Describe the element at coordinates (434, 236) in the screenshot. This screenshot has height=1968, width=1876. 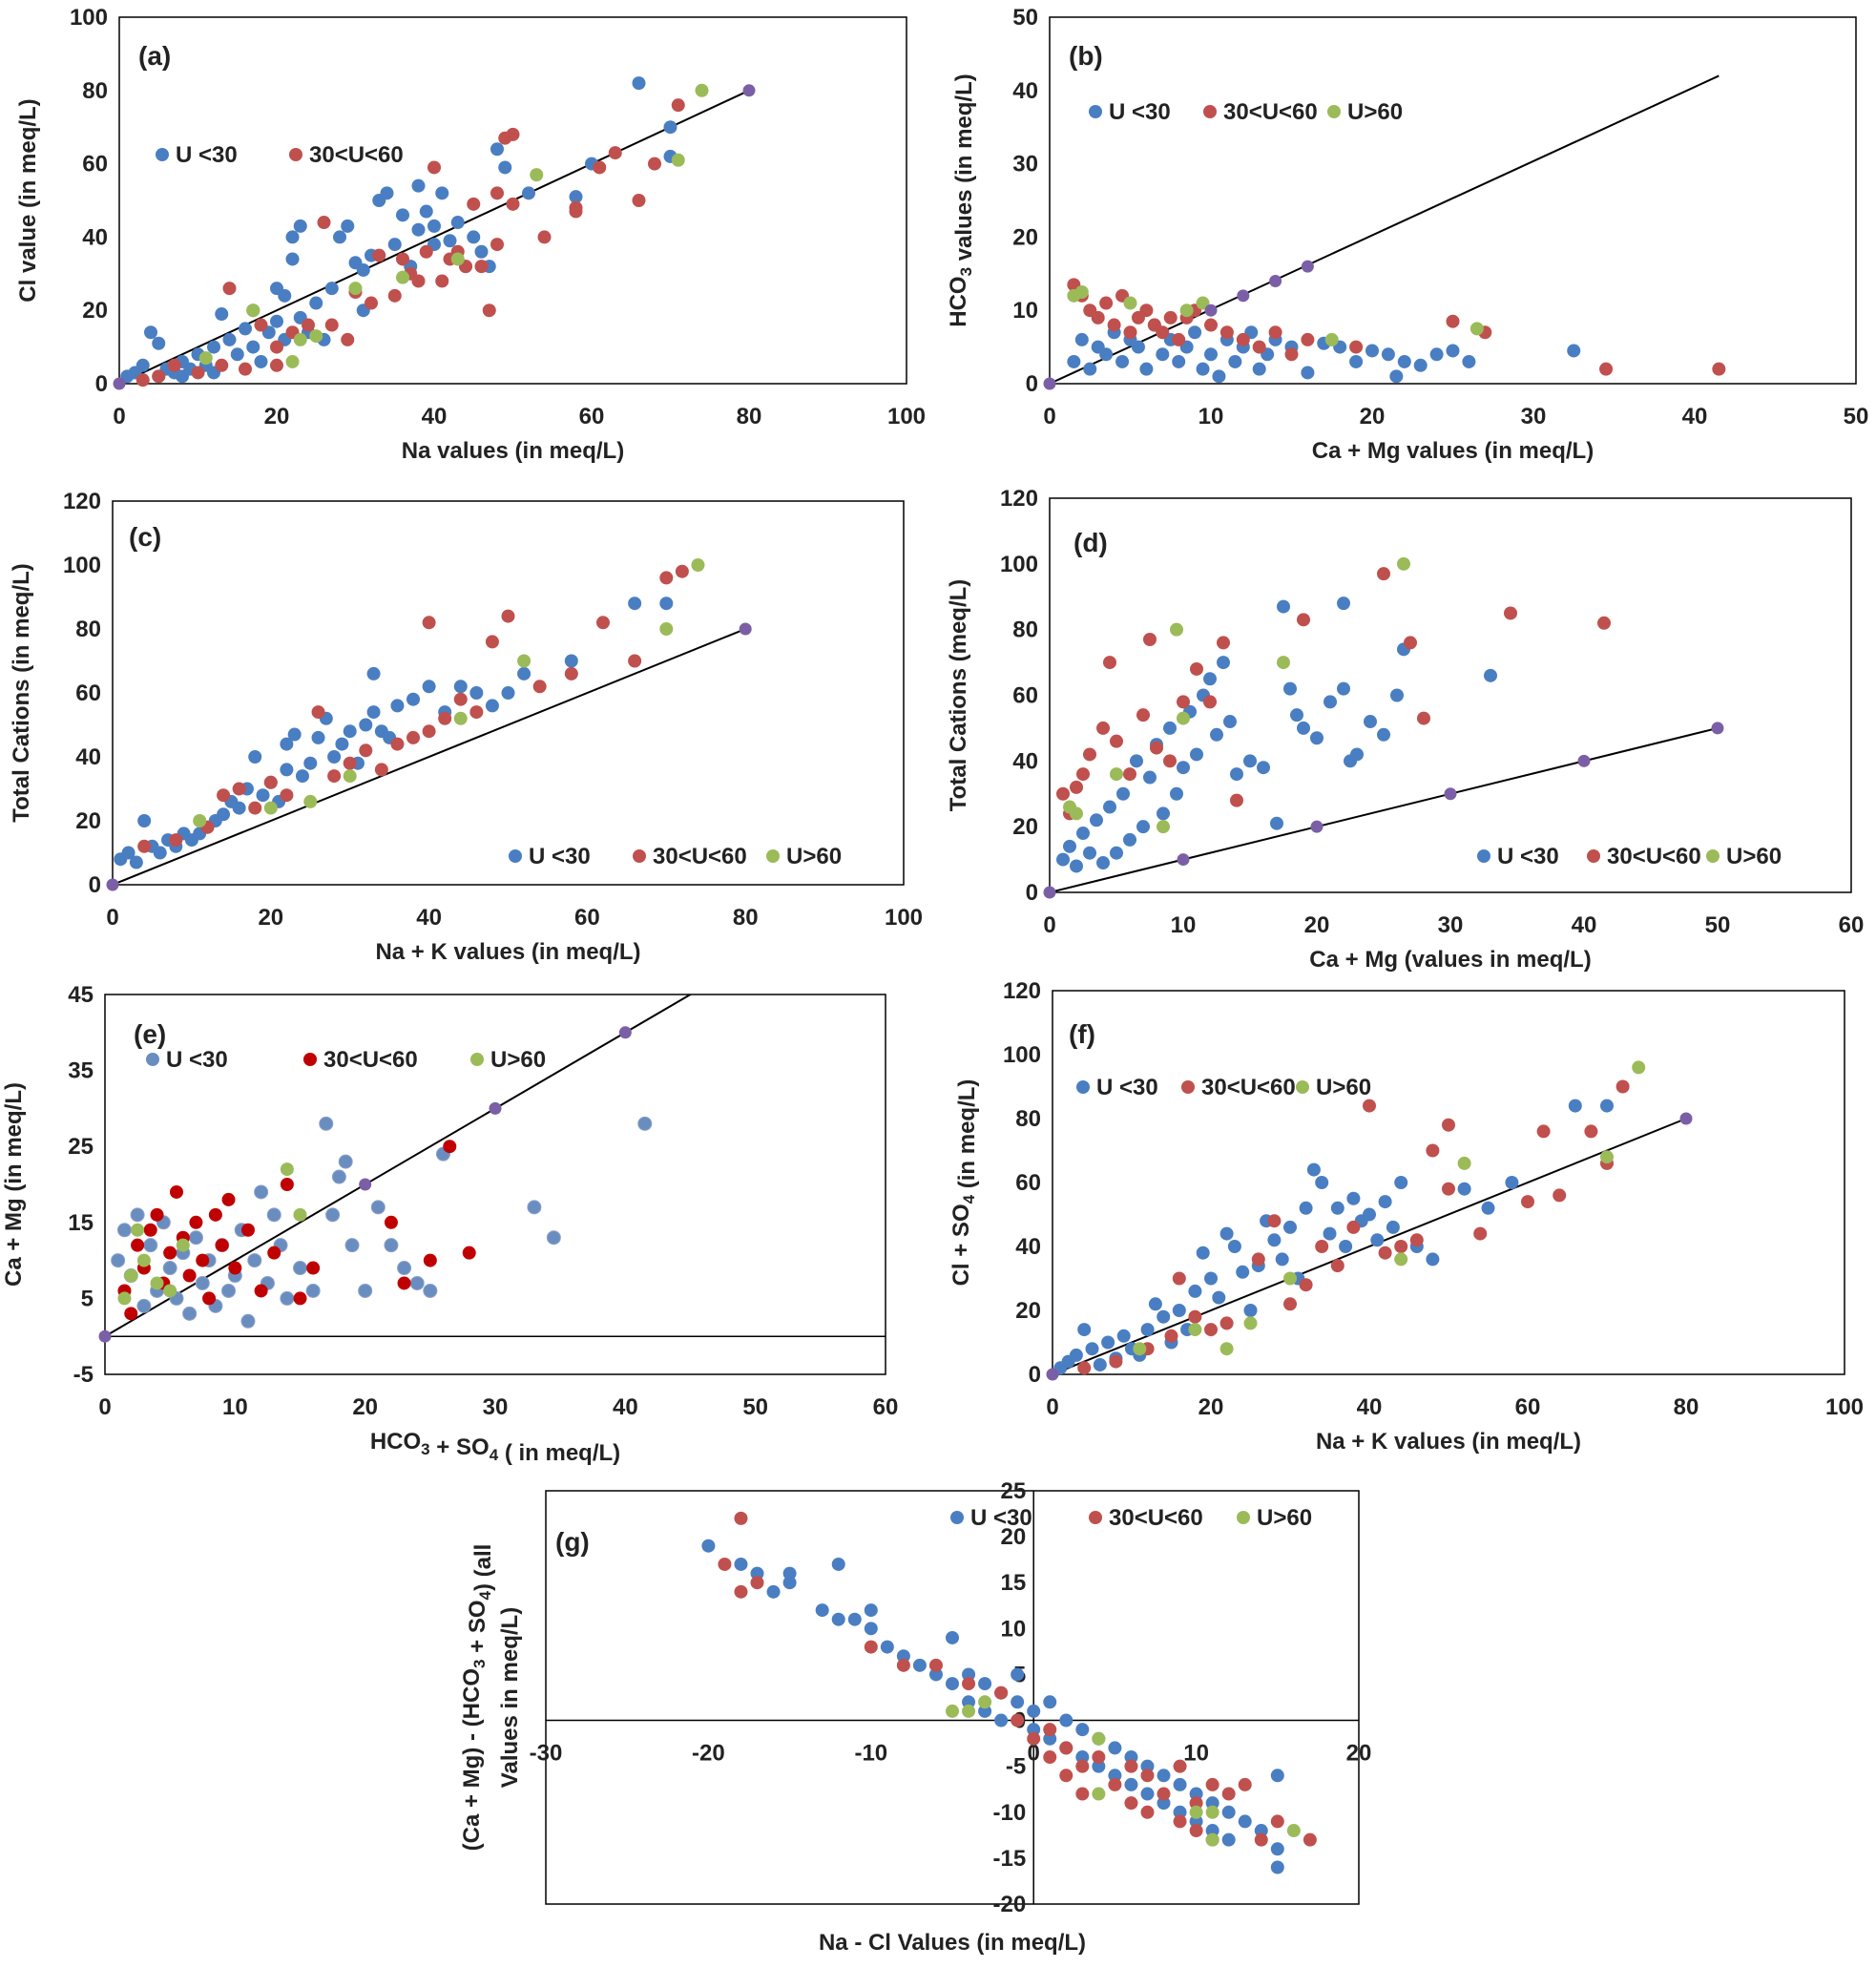
I see `reference-line-a` at that location.